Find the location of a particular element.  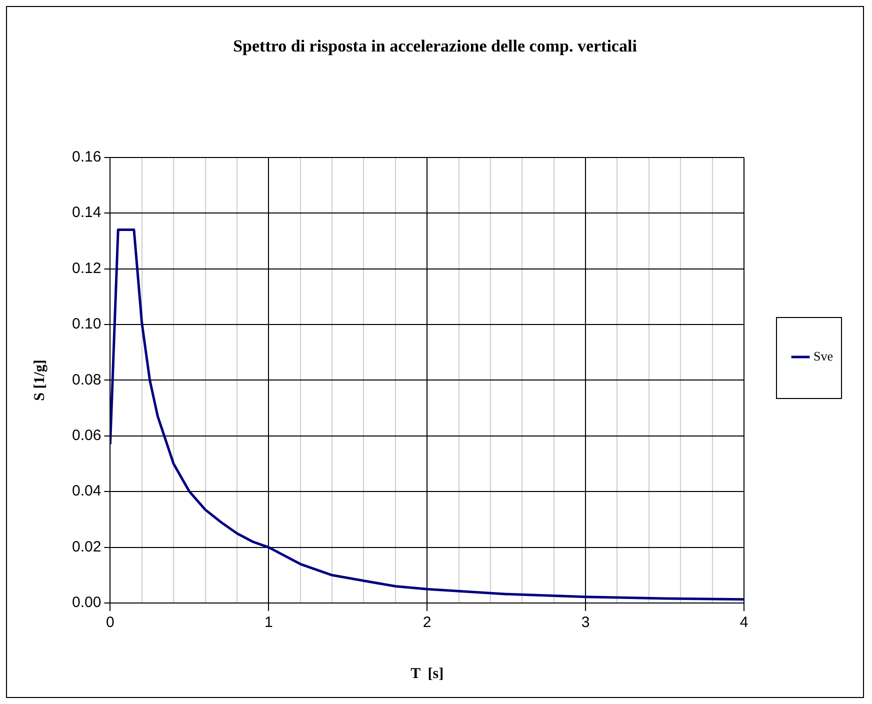

x-tick-label: 3 is located at coordinates (585, 623).